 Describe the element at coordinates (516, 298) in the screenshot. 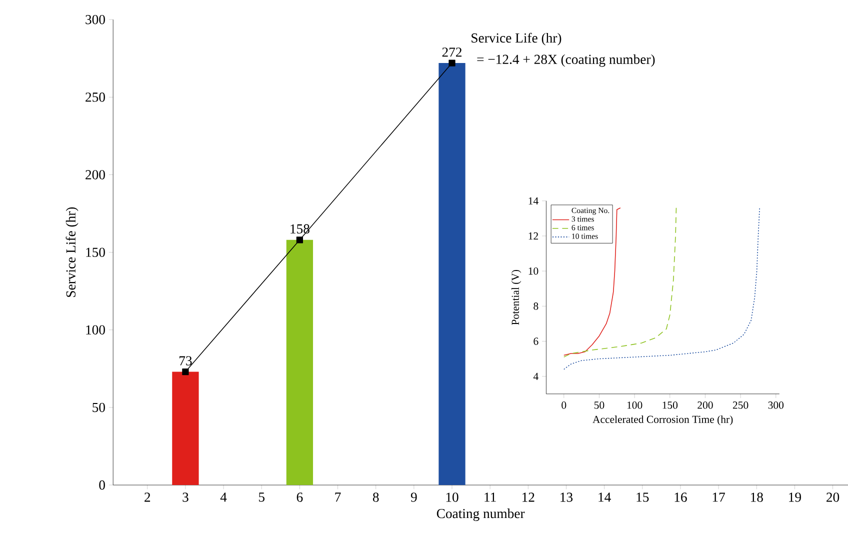

I see `y-axis-title: Potential (V)` at that location.